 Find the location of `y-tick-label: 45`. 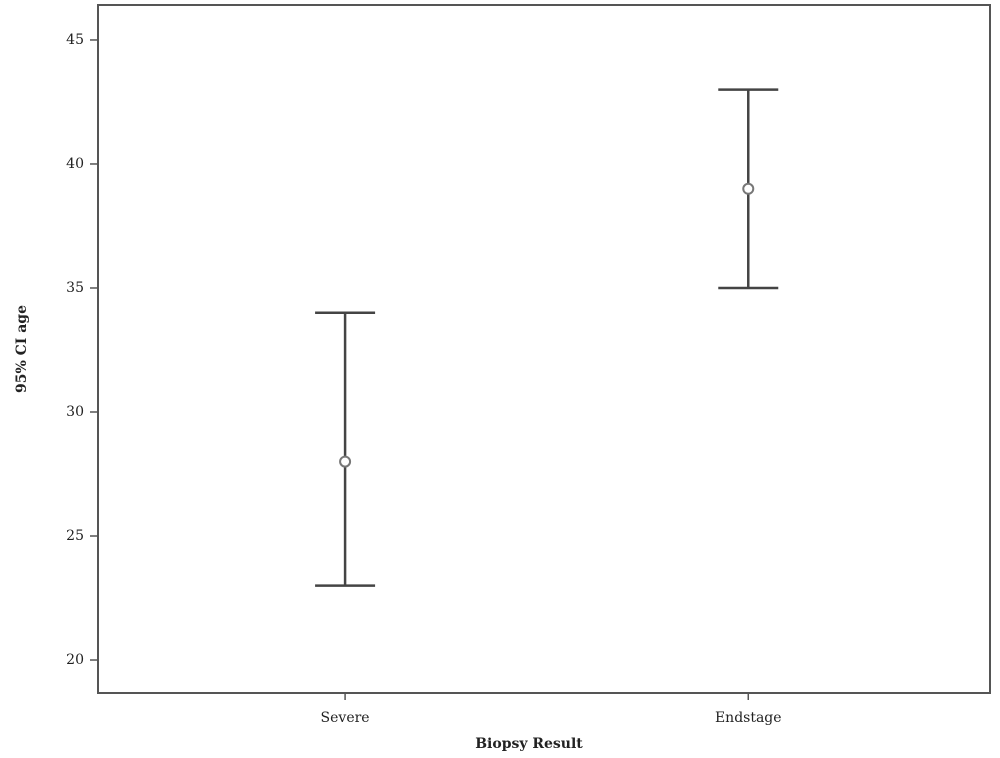

y-tick-label: 45 is located at coordinates (75, 40).